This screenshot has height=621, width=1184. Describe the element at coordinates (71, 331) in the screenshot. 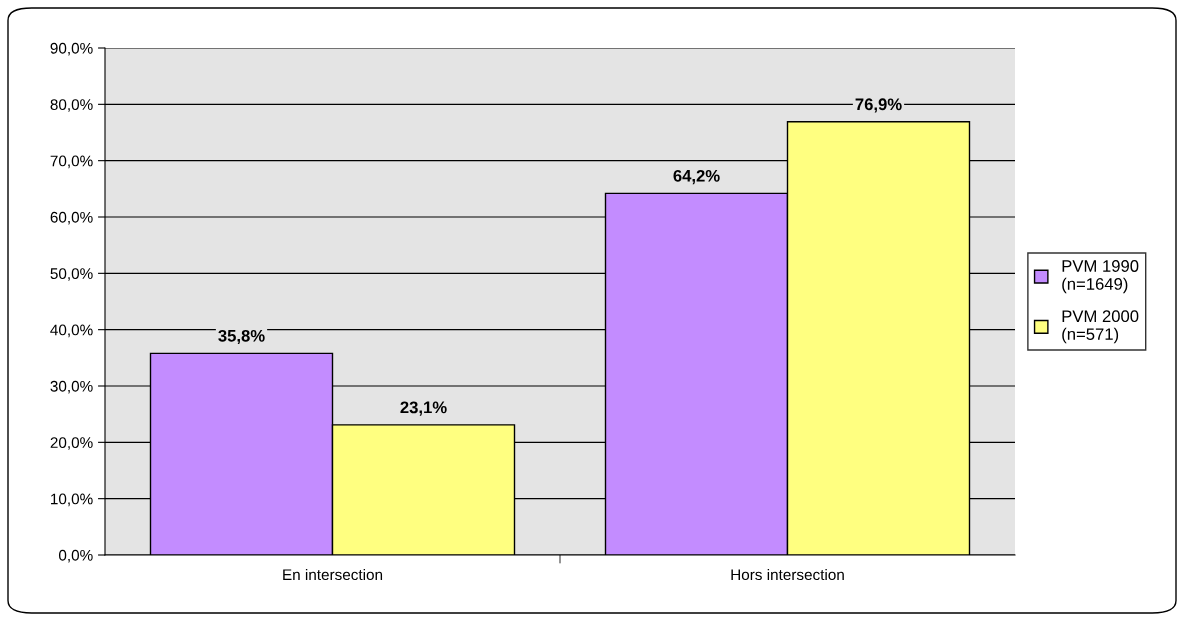

I see `y-tick-label: 40,0%` at that location.